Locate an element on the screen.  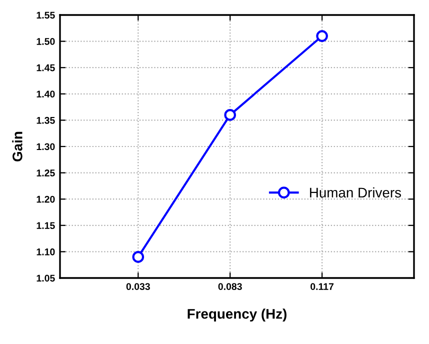
y-tick-label: 1.50 is located at coordinates (45, 41).